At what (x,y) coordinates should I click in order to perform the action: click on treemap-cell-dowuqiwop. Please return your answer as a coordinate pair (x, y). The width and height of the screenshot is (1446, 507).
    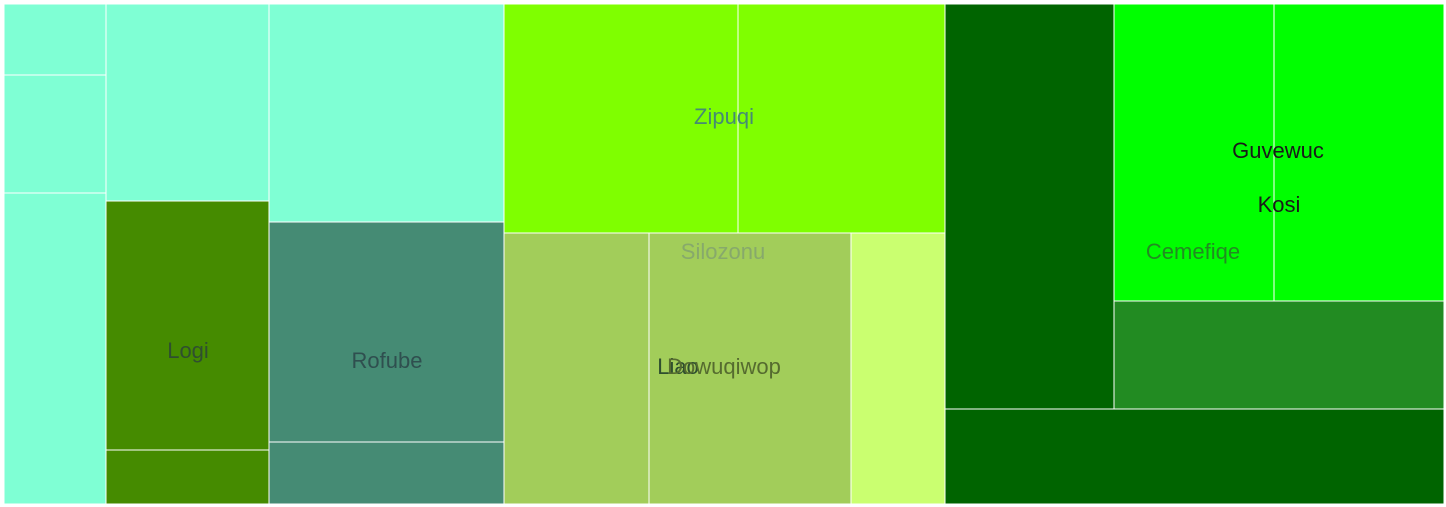
    Looking at the image, I should click on (750, 368).